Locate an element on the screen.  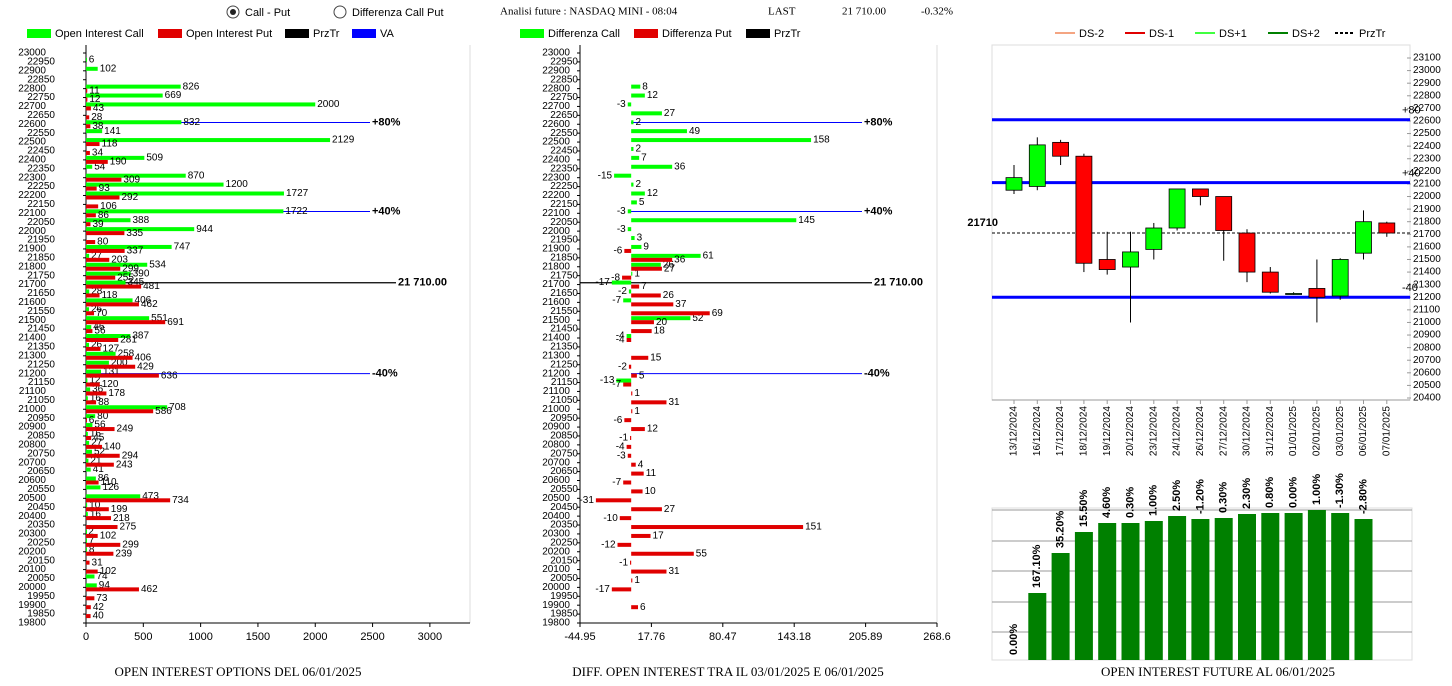
bar-label: 243 is located at coordinates (124, 464).